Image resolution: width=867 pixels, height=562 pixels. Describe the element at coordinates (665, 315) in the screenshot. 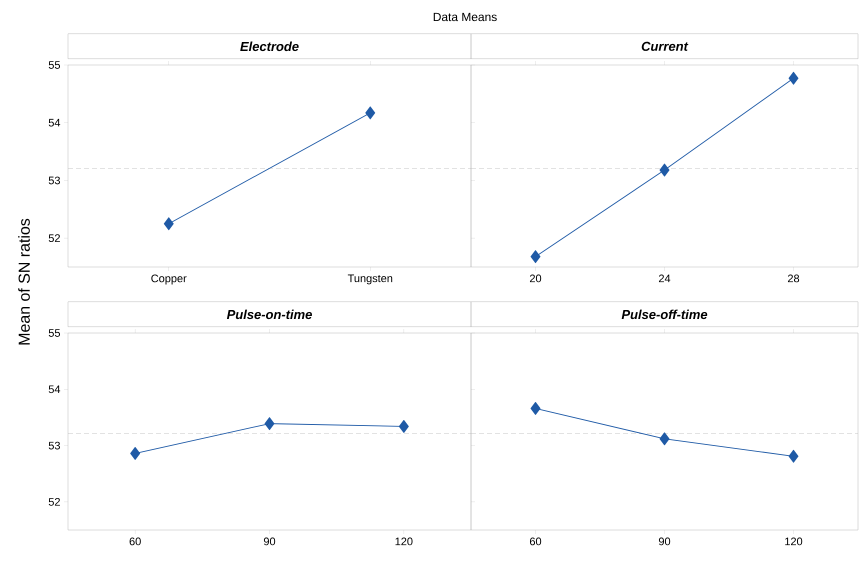

I see `chart-title: Pulse-off-time` at that location.